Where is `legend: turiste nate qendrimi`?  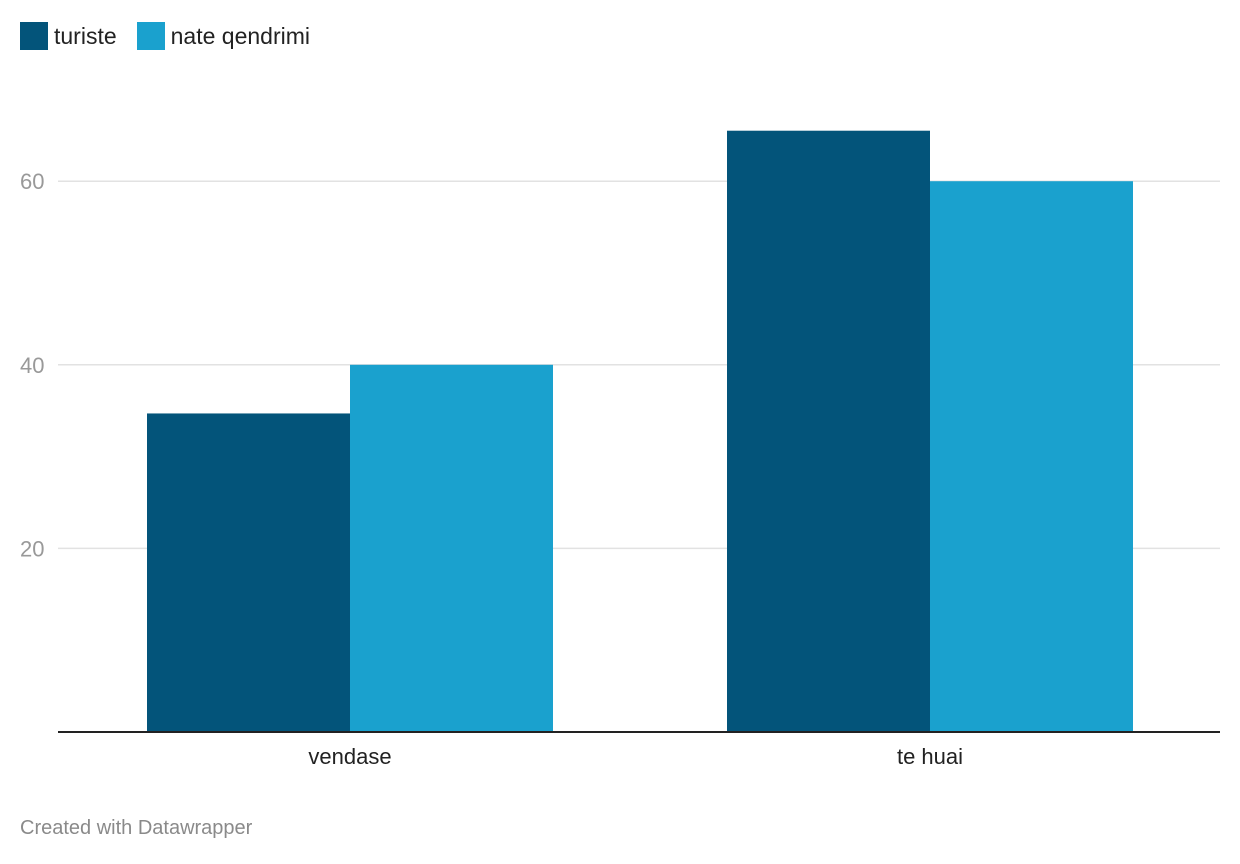
legend: turiste nate qendrimi is located at coordinates (175, 36).